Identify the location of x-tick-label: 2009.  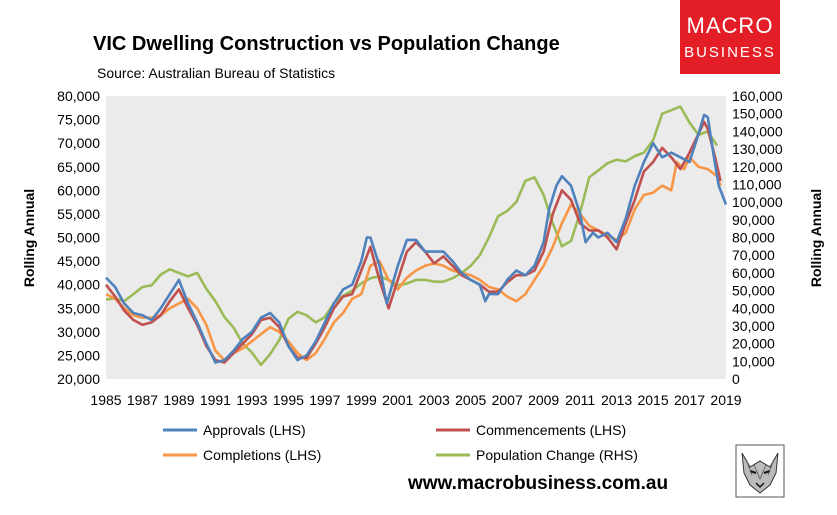
(543, 400).